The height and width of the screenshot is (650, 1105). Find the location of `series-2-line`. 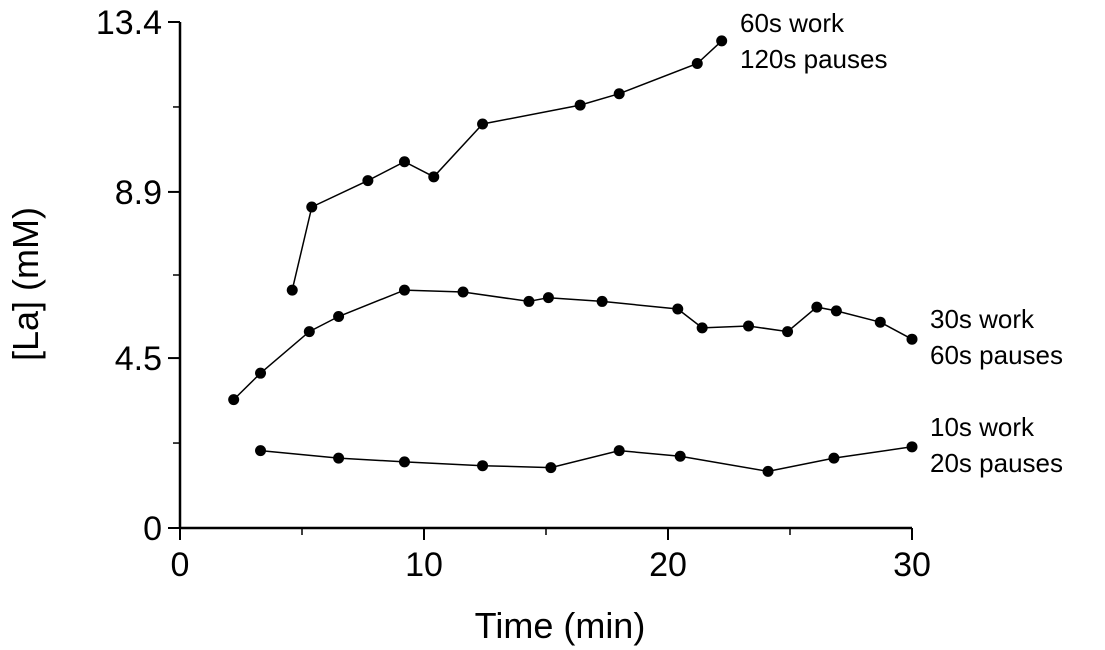

series-2-line is located at coordinates (586, 459).